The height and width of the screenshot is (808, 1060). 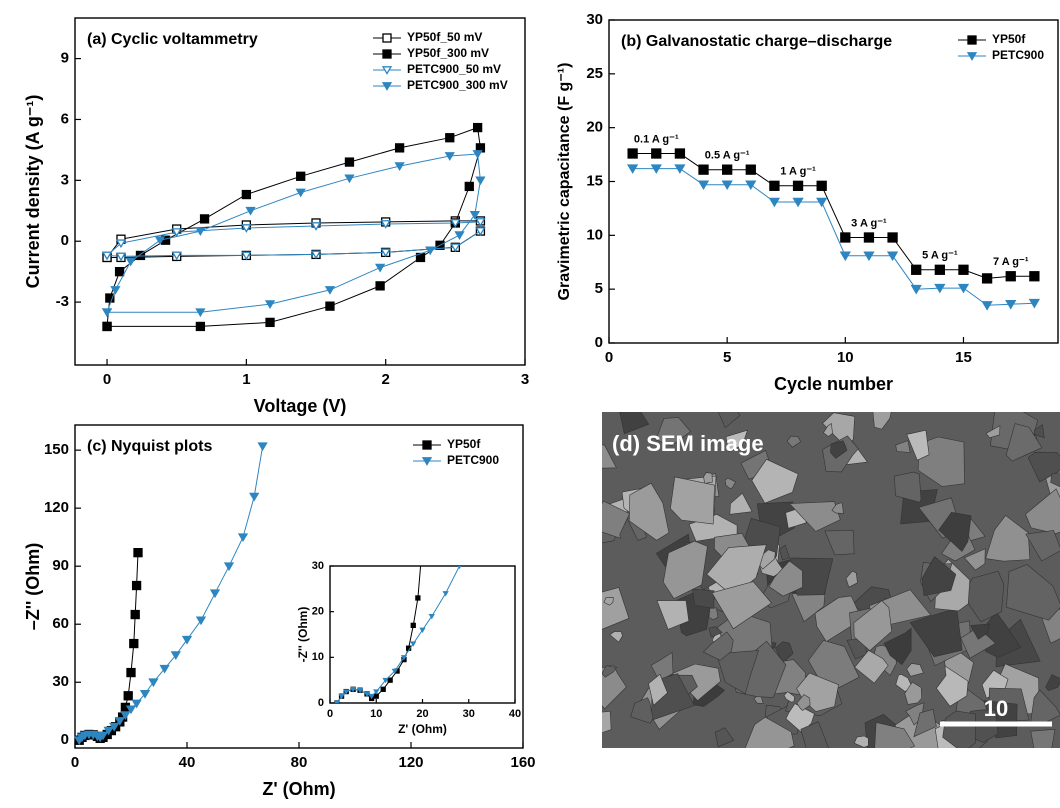 I want to click on x-tick-label: 30, so click(x=469, y=714).